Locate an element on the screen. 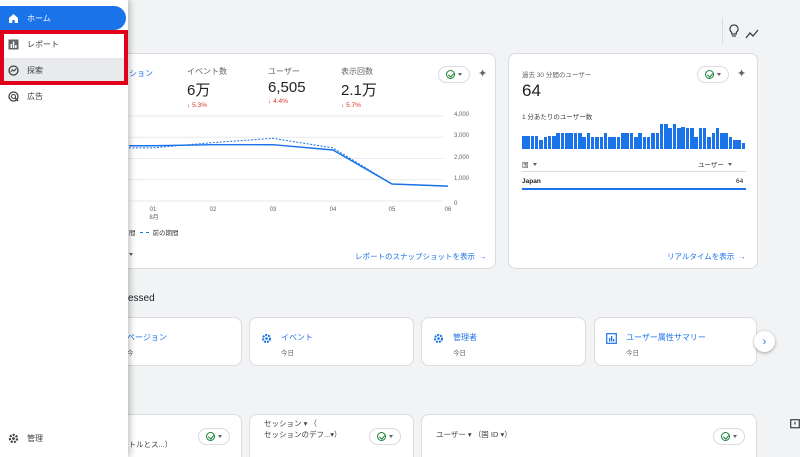  view-snapshot-link: レポートのスナップショットを表示 → is located at coordinates (421, 256).